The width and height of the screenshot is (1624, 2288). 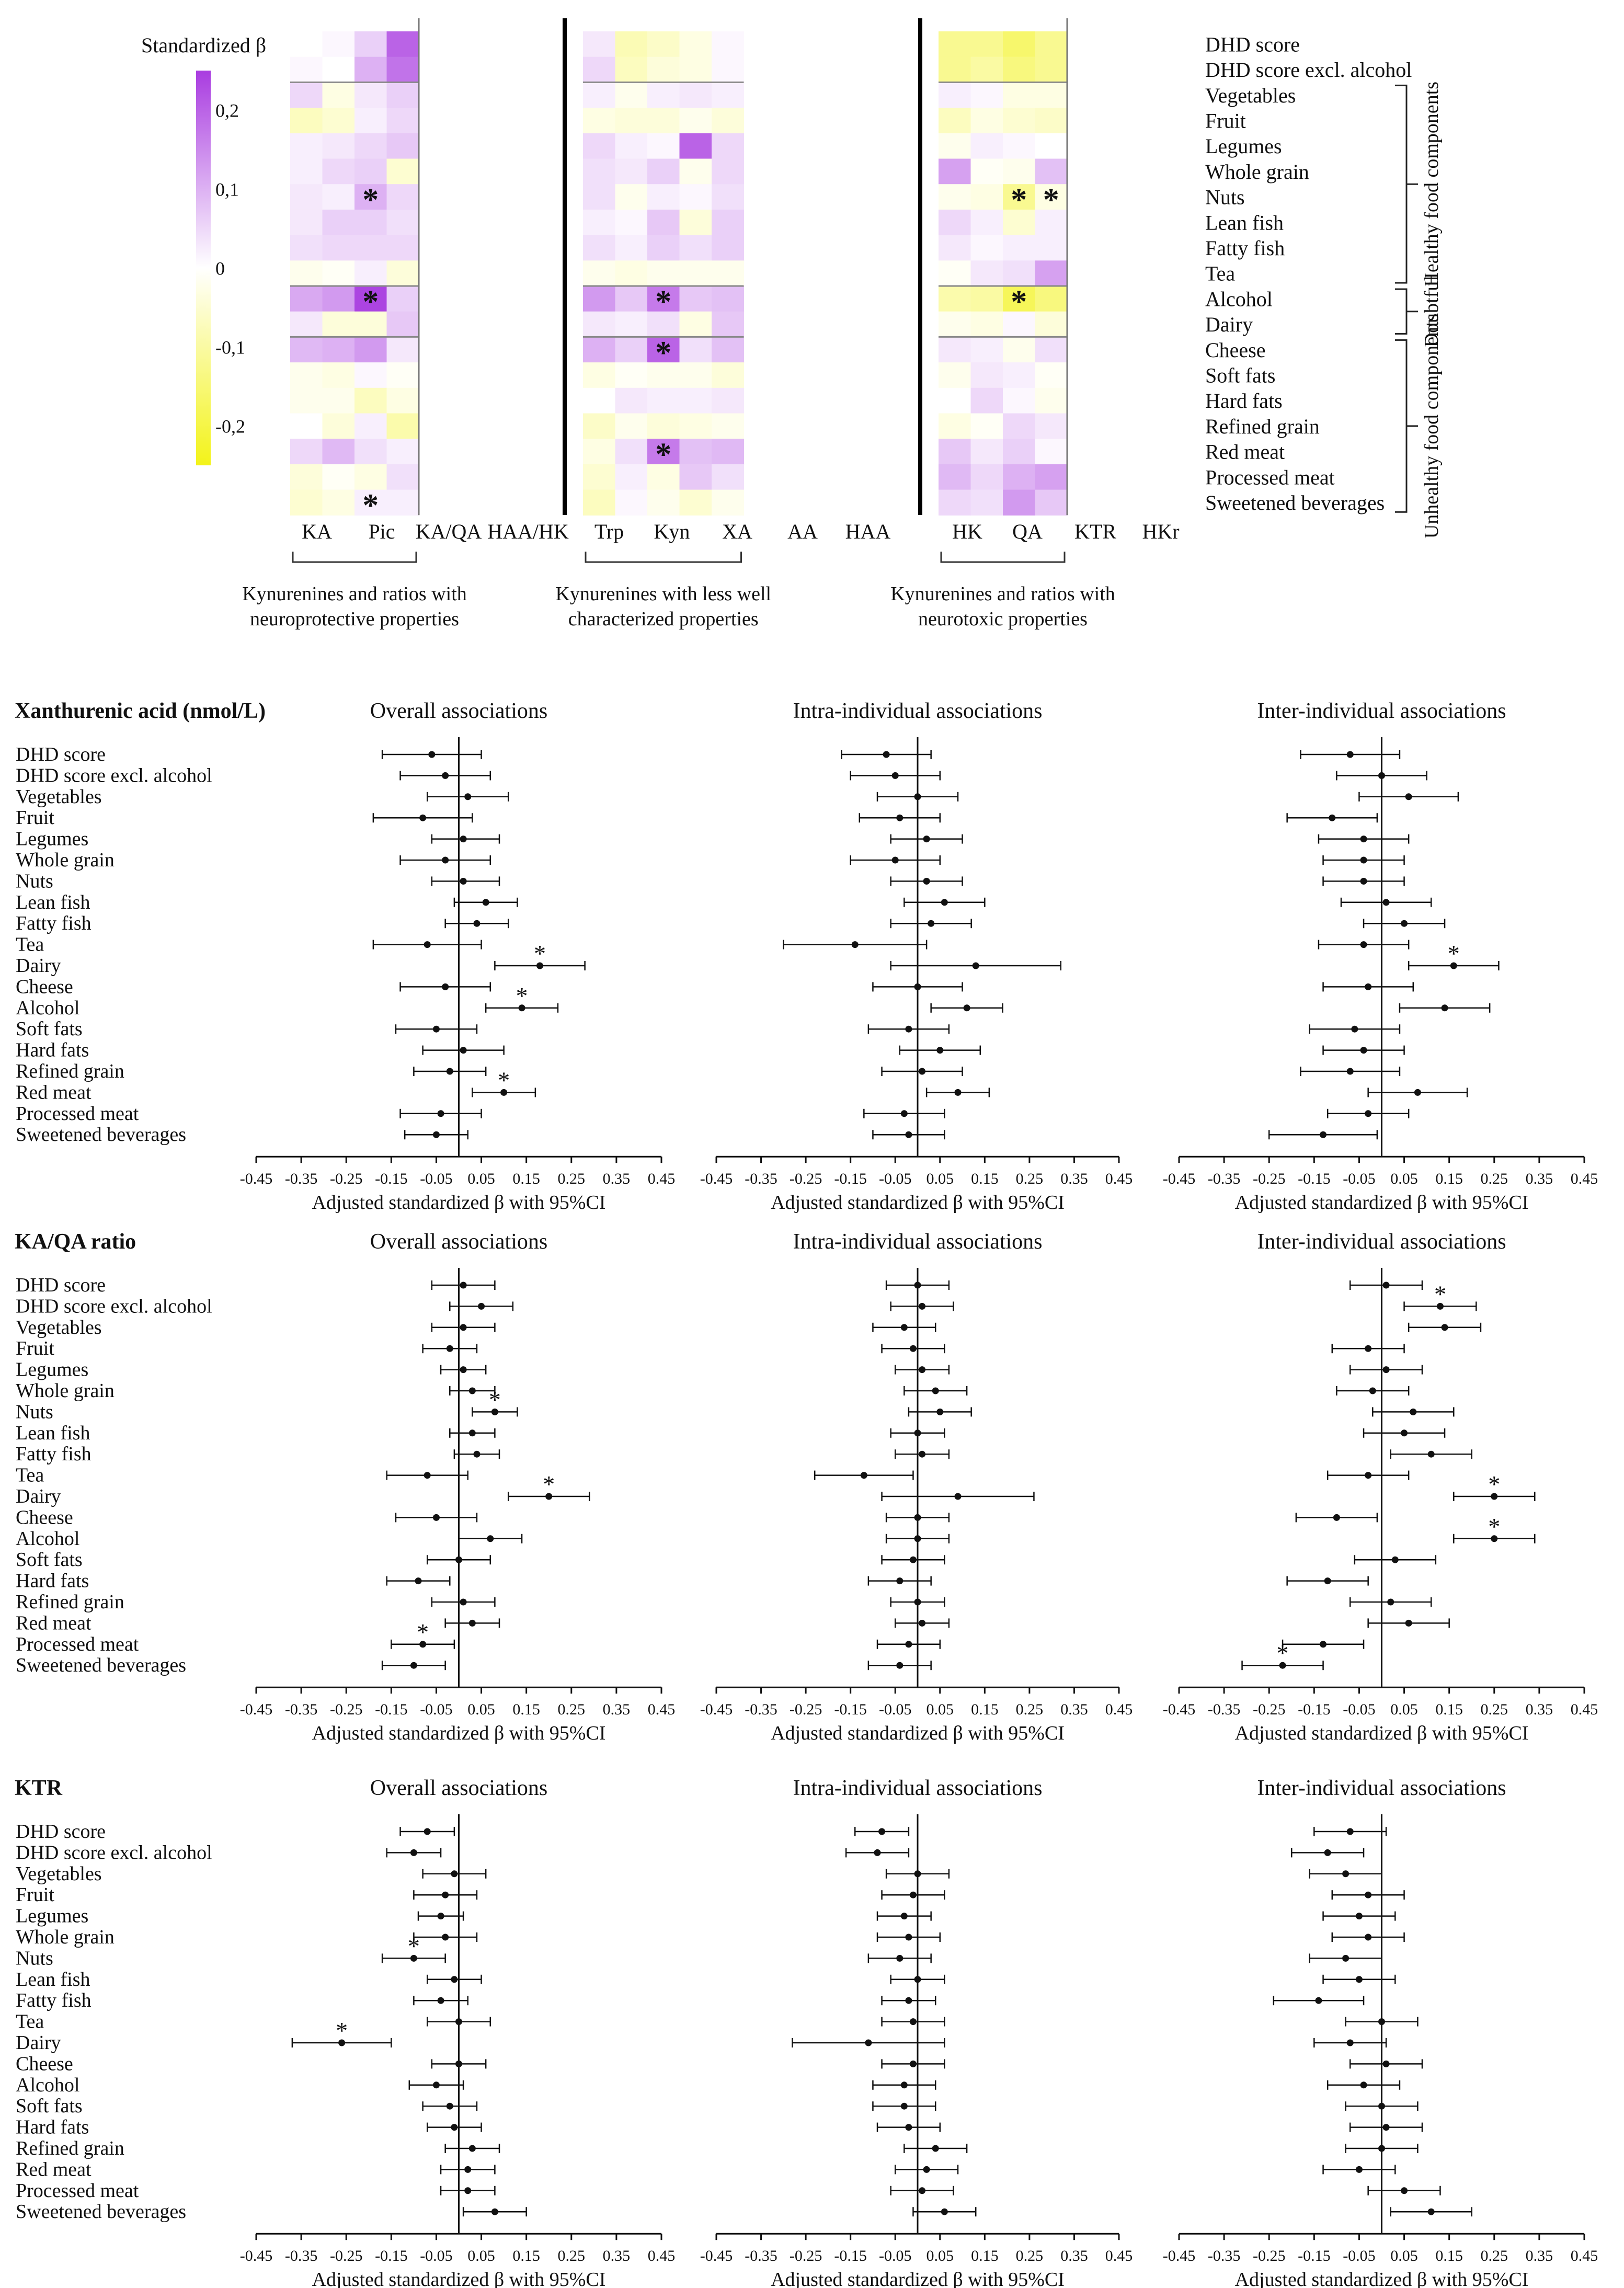 What do you see at coordinates (728, 324) in the screenshot?
I see `heatmap-cell-dairy-haa` at bounding box center [728, 324].